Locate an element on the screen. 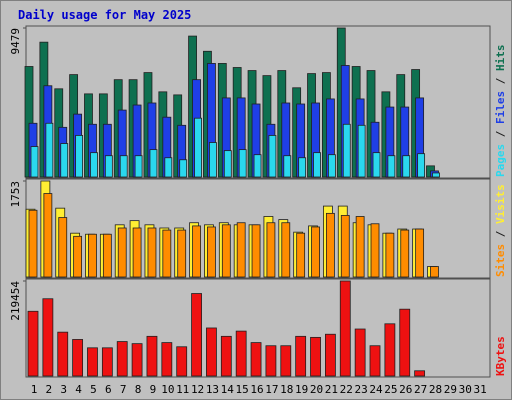 The width and height of the screenshot is (512, 400). y-tick-label: 219454 is located at coordinates (15, 301).